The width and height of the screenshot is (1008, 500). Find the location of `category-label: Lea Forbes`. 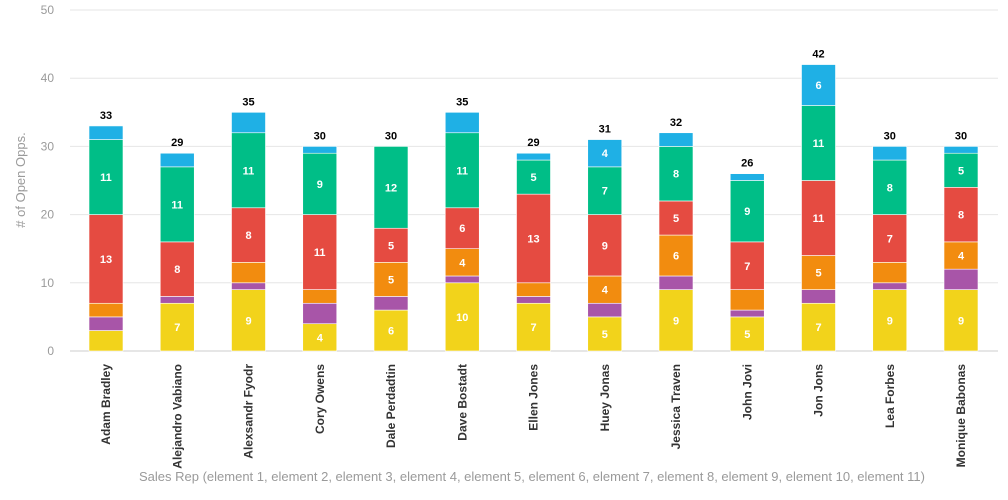

category-label: Lea Forbes is located at coordinates (890, 396).